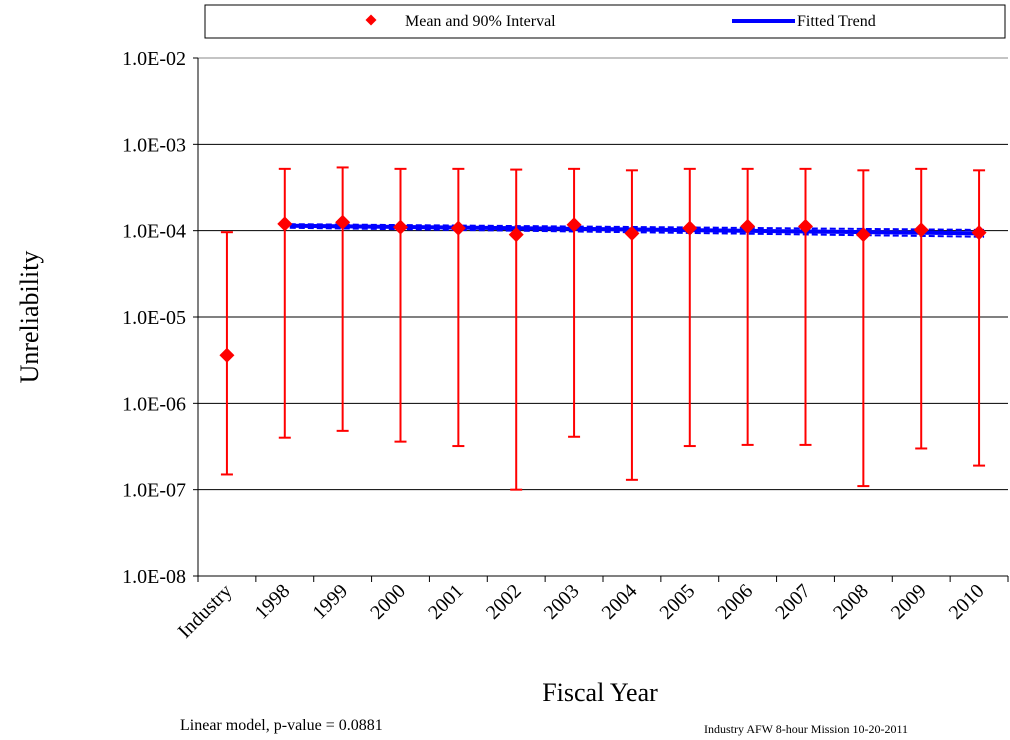 The image size is (1010, 740). What do you see at coordinates (272, 602) in the screenshot?
I see `x-tick-label: 1998` at bounding box center [272, 602].